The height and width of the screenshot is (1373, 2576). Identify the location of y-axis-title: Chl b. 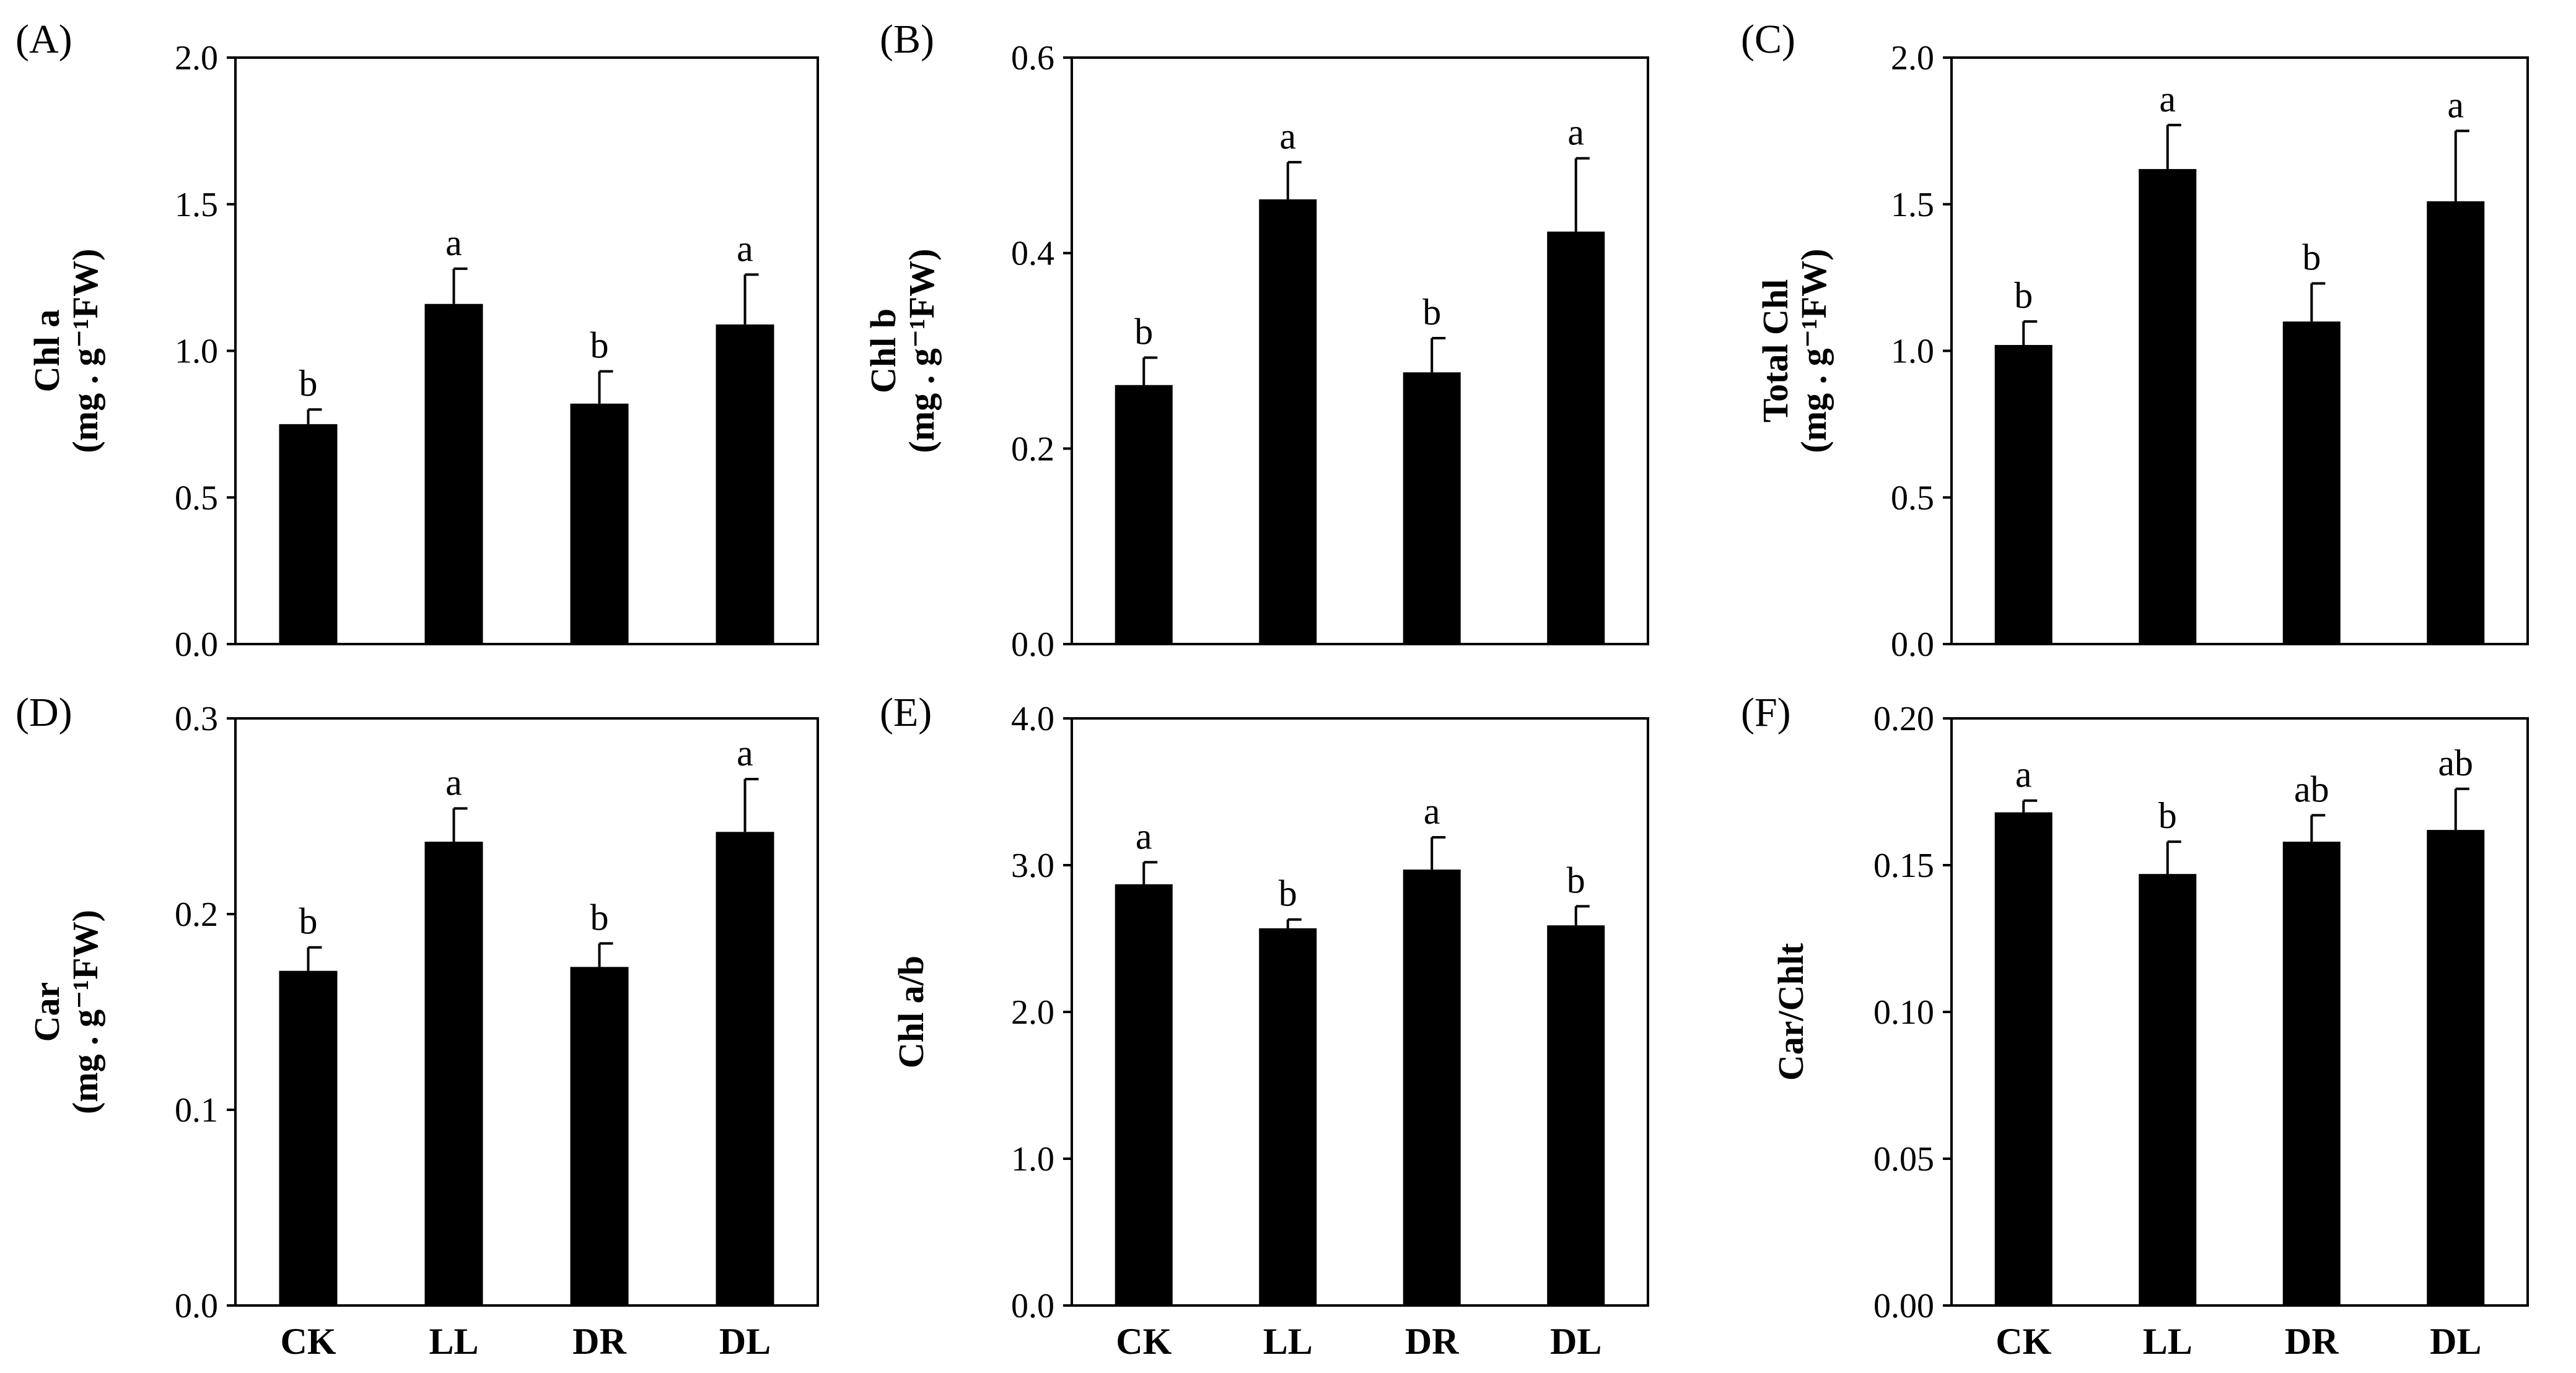
(883, 350).